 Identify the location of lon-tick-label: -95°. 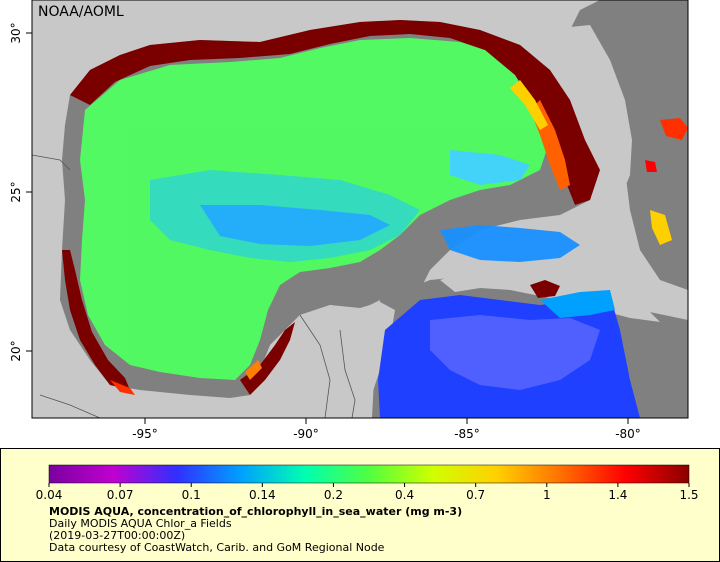
(145, 434).